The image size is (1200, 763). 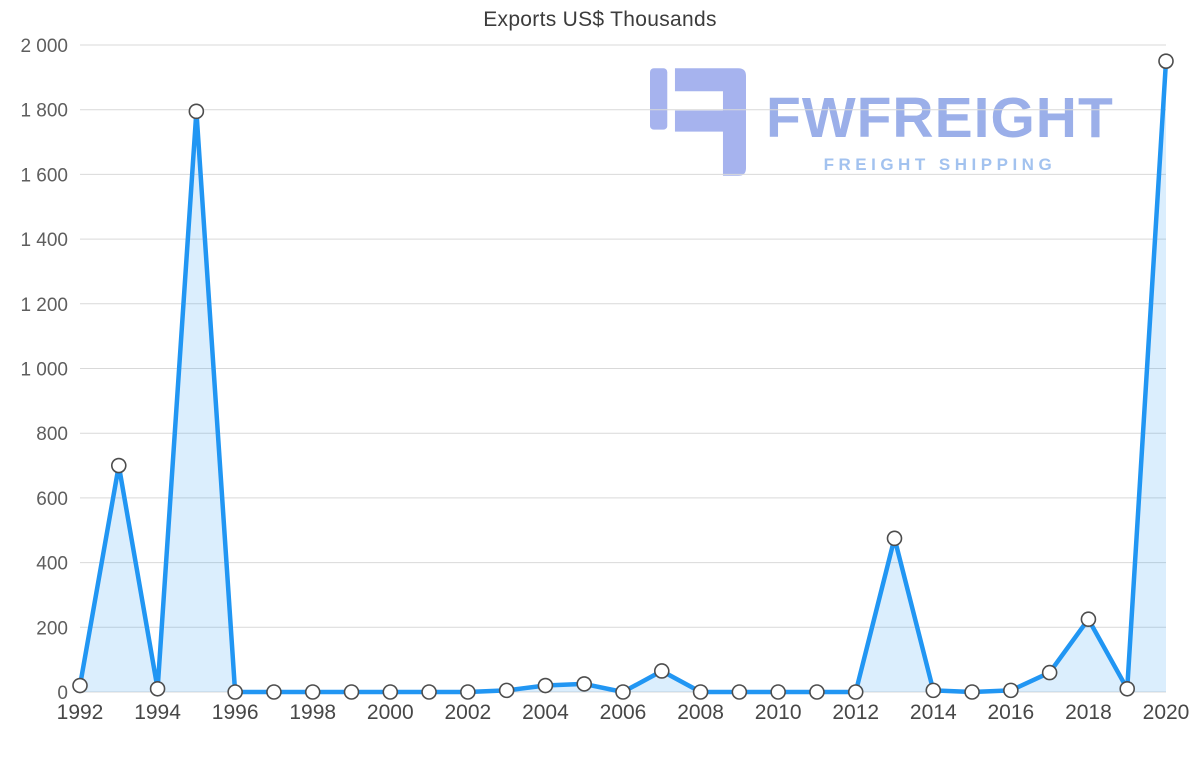 What do you see at coordinates (44, 370) in the screenshot?
I see `y-tick-label: 1 000` at bounding box center [44, 370].